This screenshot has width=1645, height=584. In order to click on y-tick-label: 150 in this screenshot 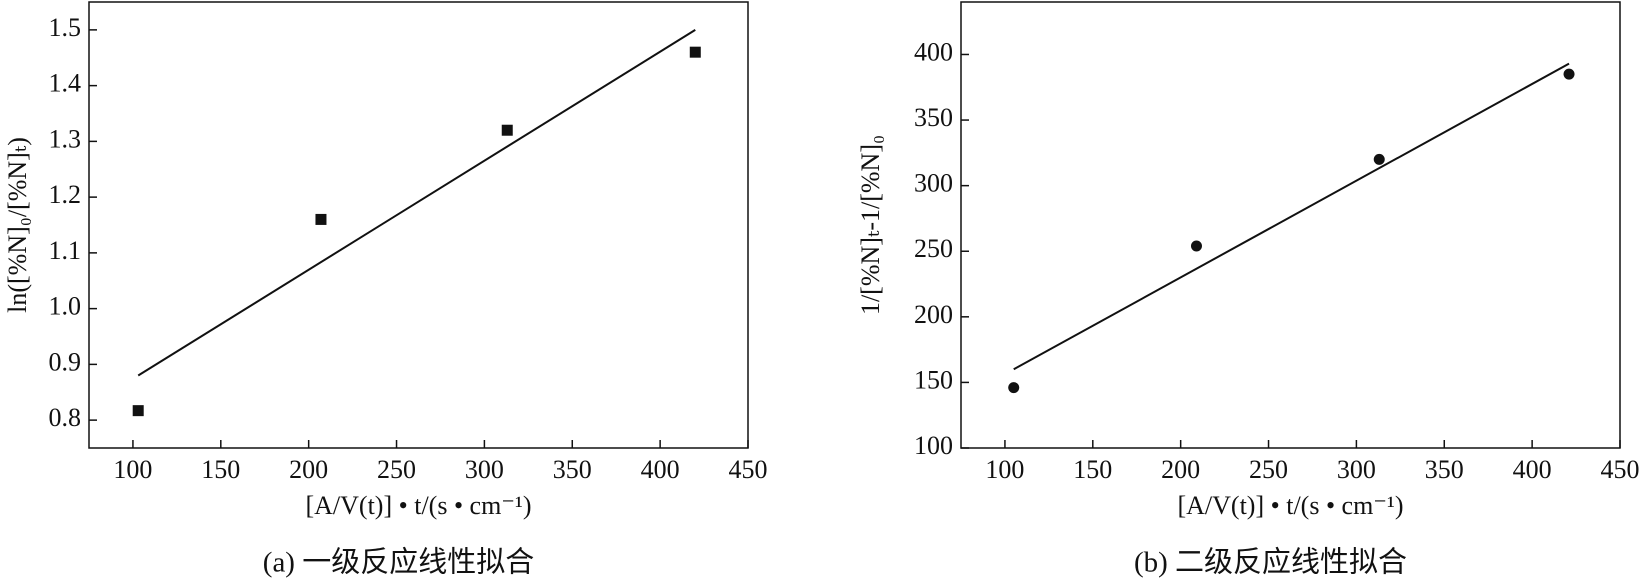, I will do `click(933, 379)`.